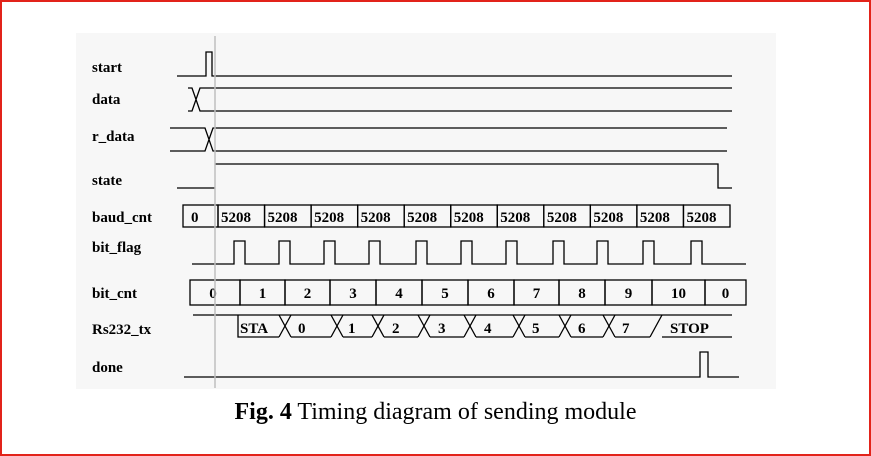 This screenshot has width=871, height=456. What do you see at coordinates (117, 248) in the screenshot?
I see `signal-label-bit-flag: bit_flag` at bounding box center [117, 248].